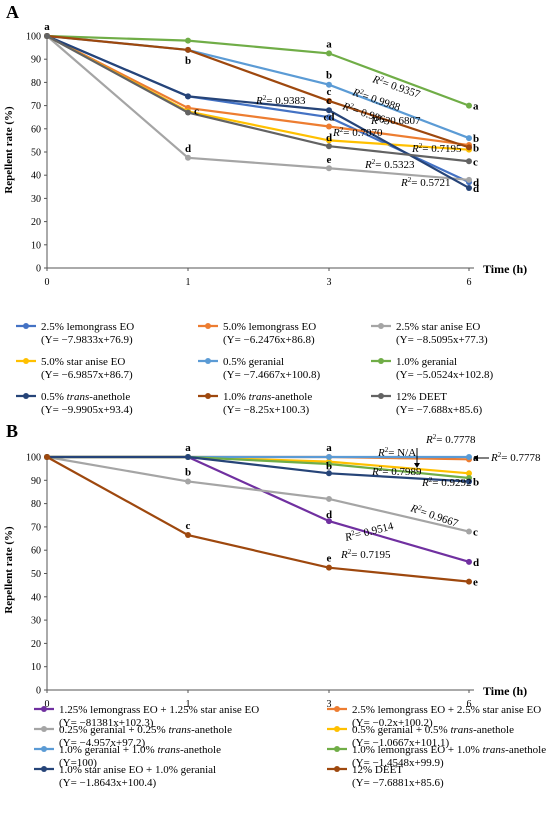 The image size is (550, 831). I want to click on significance-letter: e, so click(329, 559).